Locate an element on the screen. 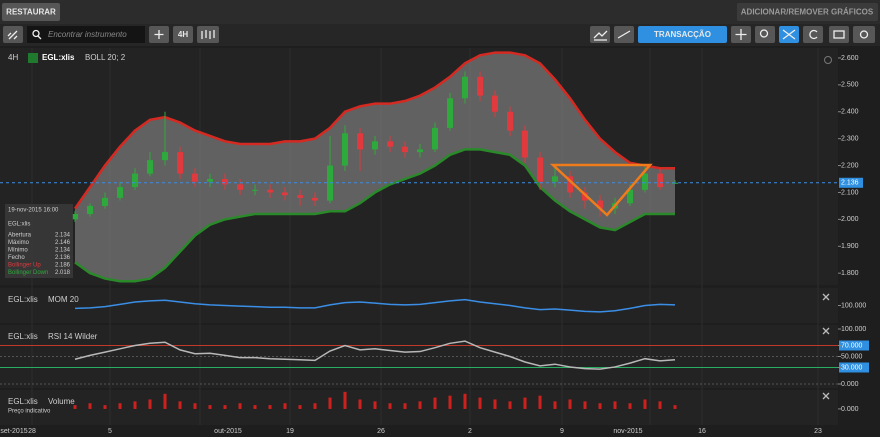 The height and width of the screenshot is (437, 880). rsi-panel is located at coordinates (419, 356).